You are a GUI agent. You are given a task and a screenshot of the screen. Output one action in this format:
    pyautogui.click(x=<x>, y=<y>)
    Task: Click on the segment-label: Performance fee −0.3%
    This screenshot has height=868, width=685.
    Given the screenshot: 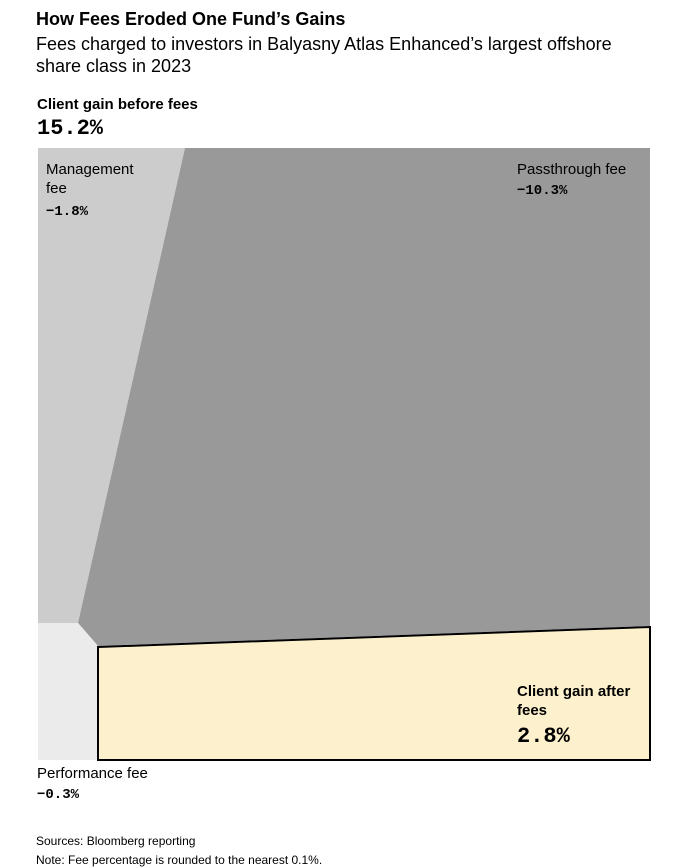 What is the action you would take?
    pyautogui.click(x=137, y=783)
    